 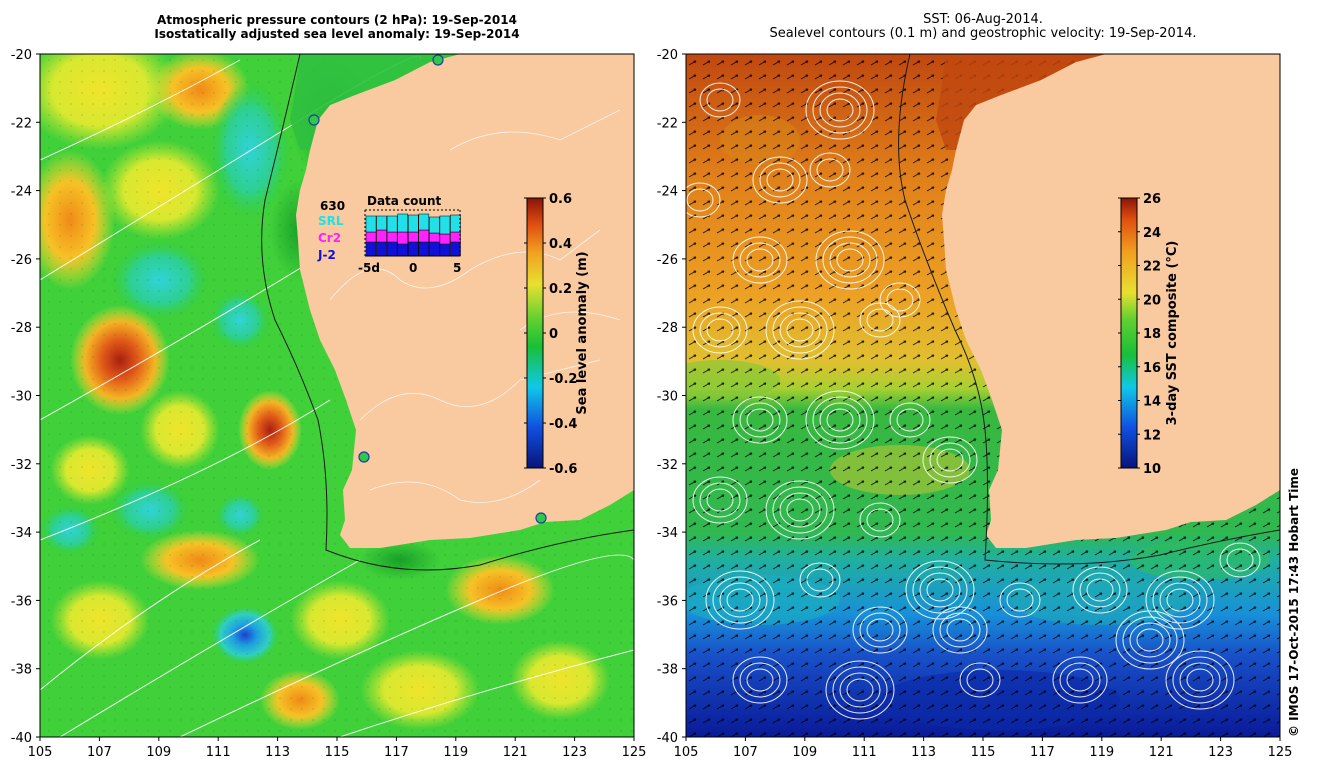 I want to click on data-count-inset: 630 SRL Cr2 J-2 Data count -5d 0 5, so click(x=389, y=234).